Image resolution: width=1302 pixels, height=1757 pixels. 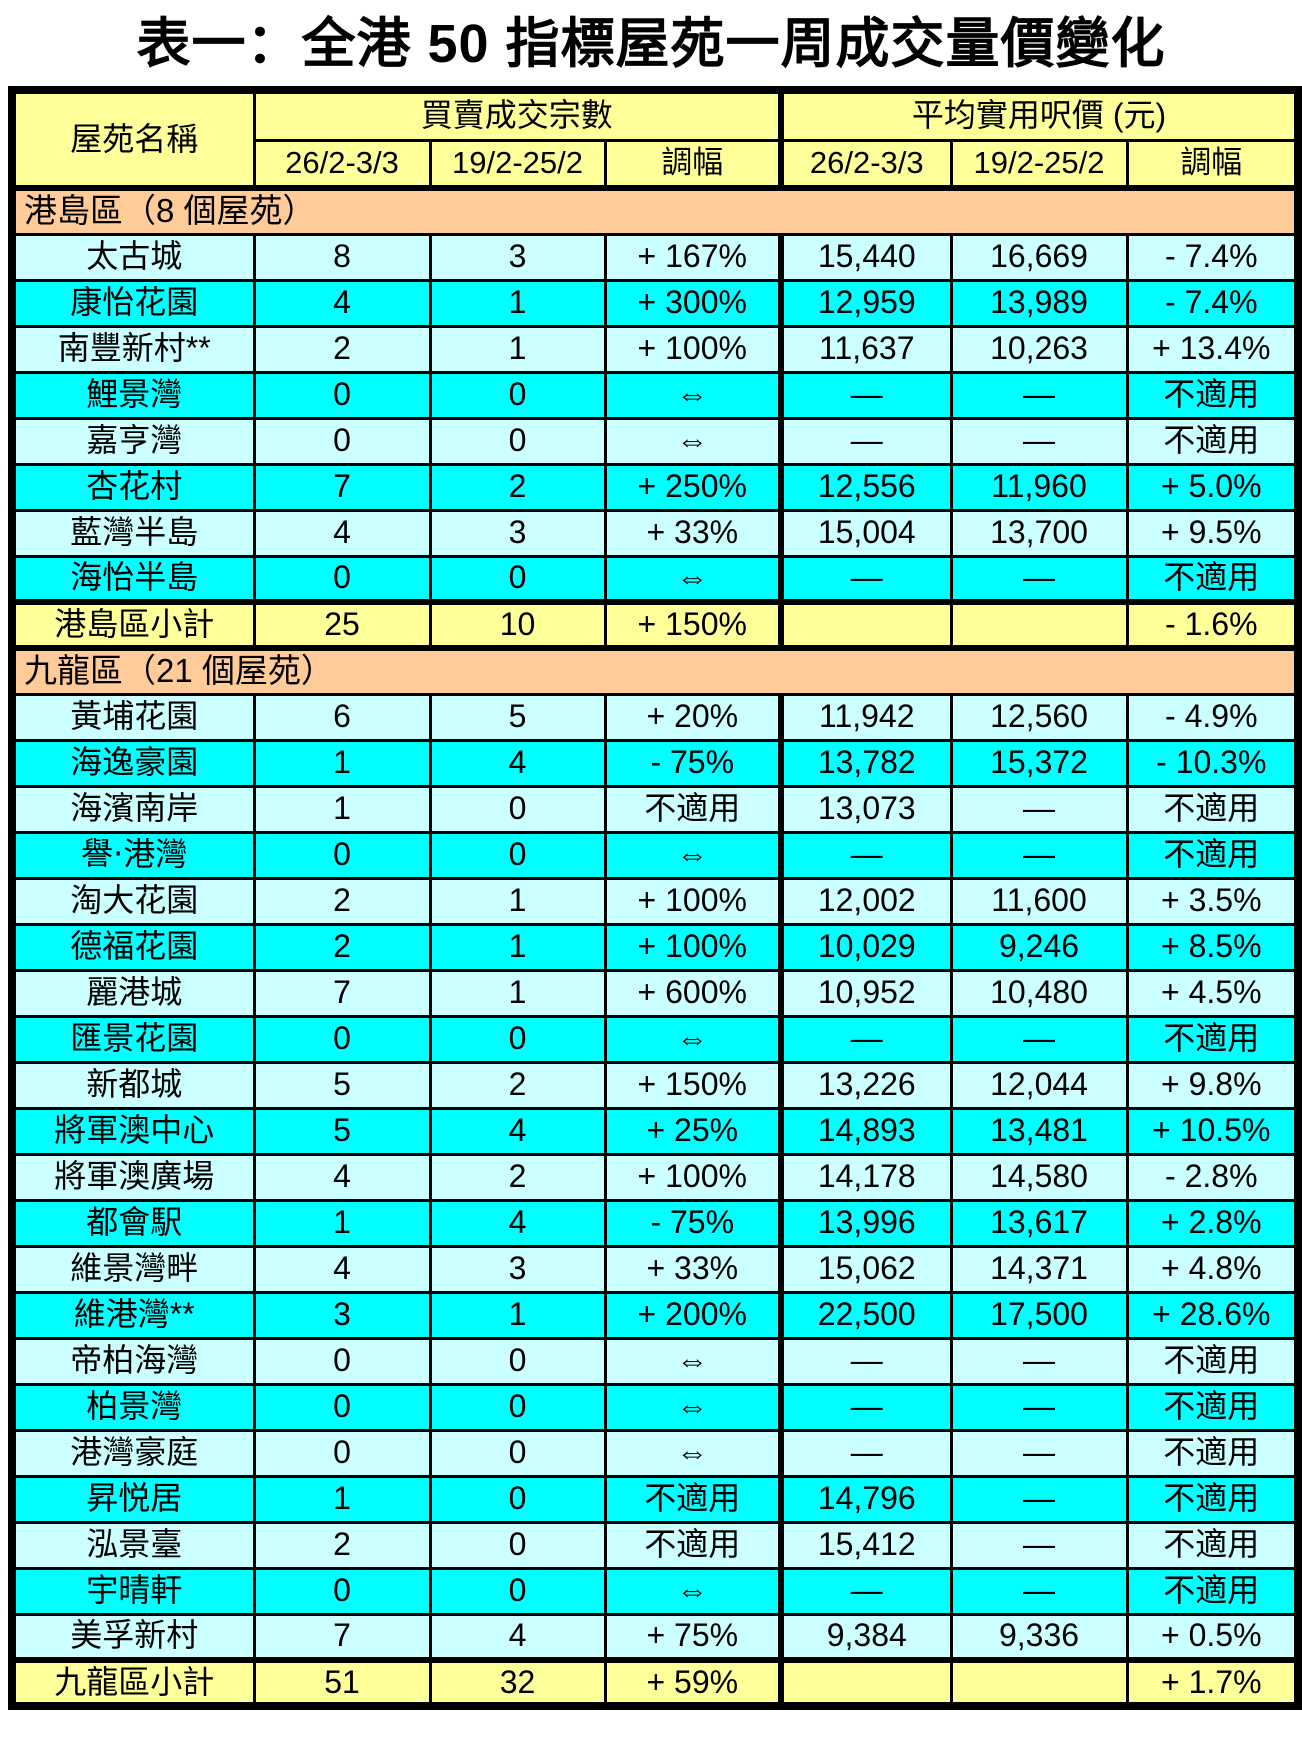 I want to click on txn-previous-cell: 5, so click(x=517, y=717).